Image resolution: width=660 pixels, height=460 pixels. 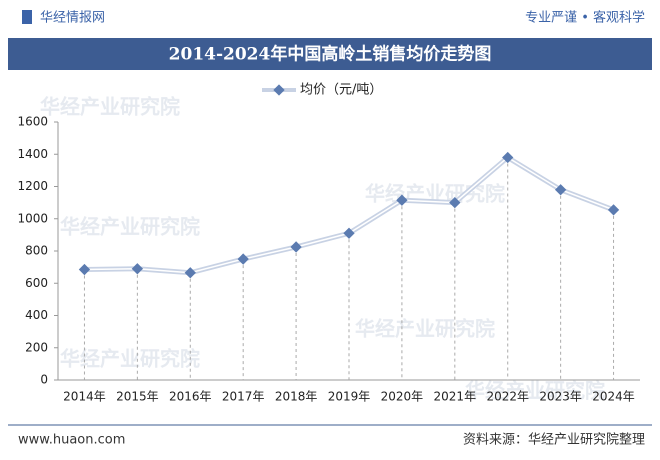 What do you see at coordinates (455, 397) in the screenshot?
I see `x-tick-label: 2021年` at bounding box center [455, 397].